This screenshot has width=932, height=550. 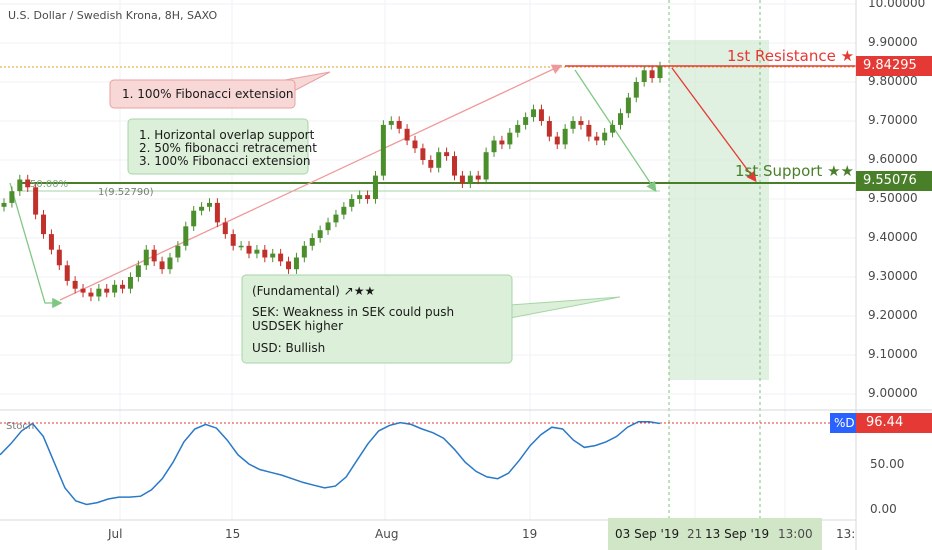 What do you see at coordinates (893, 315) in the screenshot?
I see `price-tick-label: 9.20000` at bounding box center [893, 315].